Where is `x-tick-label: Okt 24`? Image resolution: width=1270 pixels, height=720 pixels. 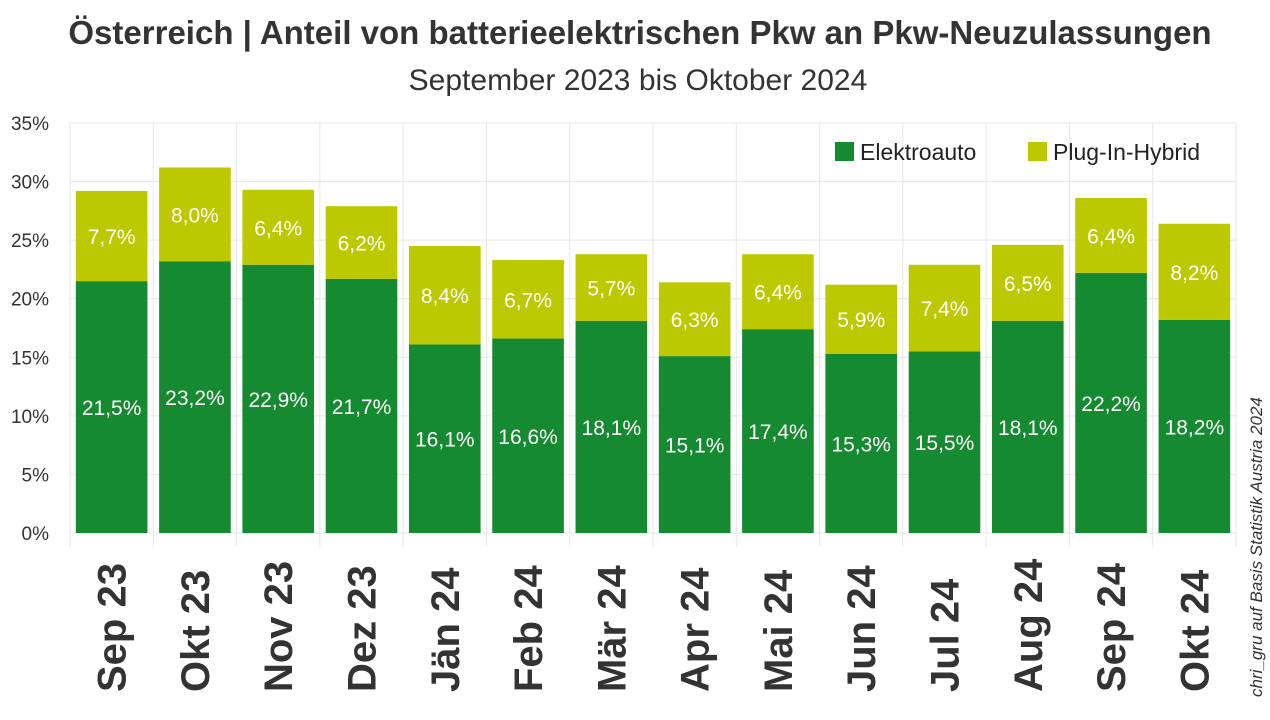
x-tick-label: Okt 24 is located at coordinates (1195, 630).